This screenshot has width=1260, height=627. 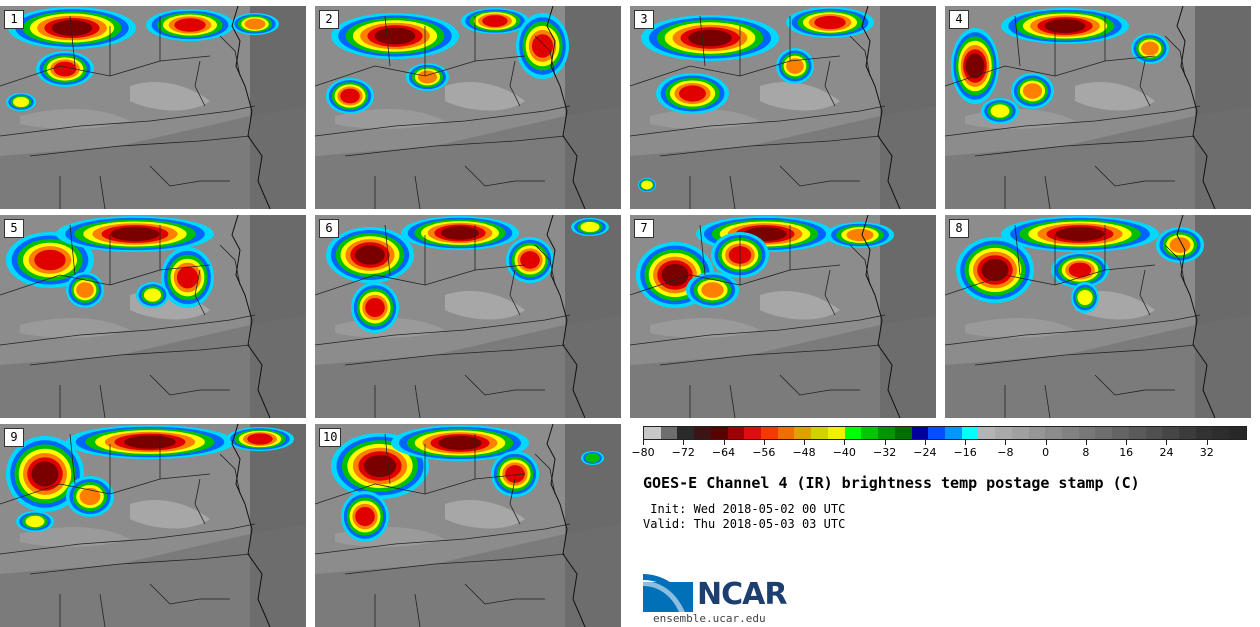 What do you see at coordinates (329, 228) in the screenshot?
I see `panel-label: 6` at bounding box center [329, 228].